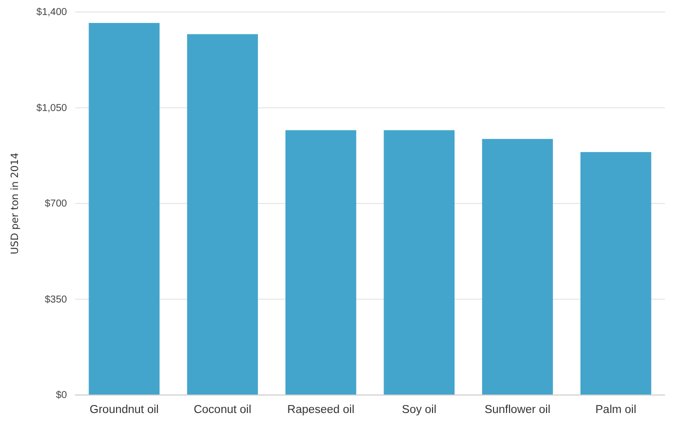 The height and width of the screenshot is (426, 673). Describe the element at coordinates (615, 410) in the screenshot. I see `x-tick-label: Palm oil` at that location.